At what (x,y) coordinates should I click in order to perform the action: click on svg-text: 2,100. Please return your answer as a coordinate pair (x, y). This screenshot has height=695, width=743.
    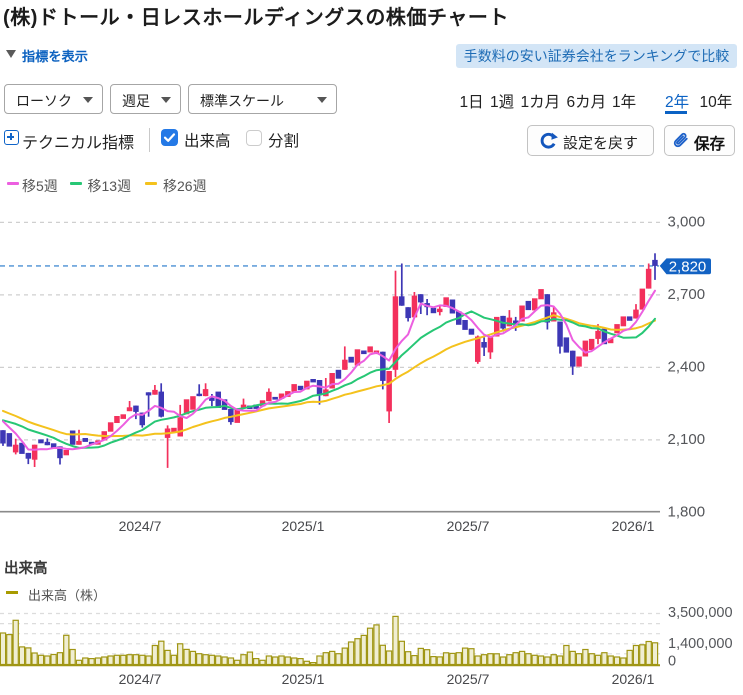
    Looking at the image, I should click on (687, 439).